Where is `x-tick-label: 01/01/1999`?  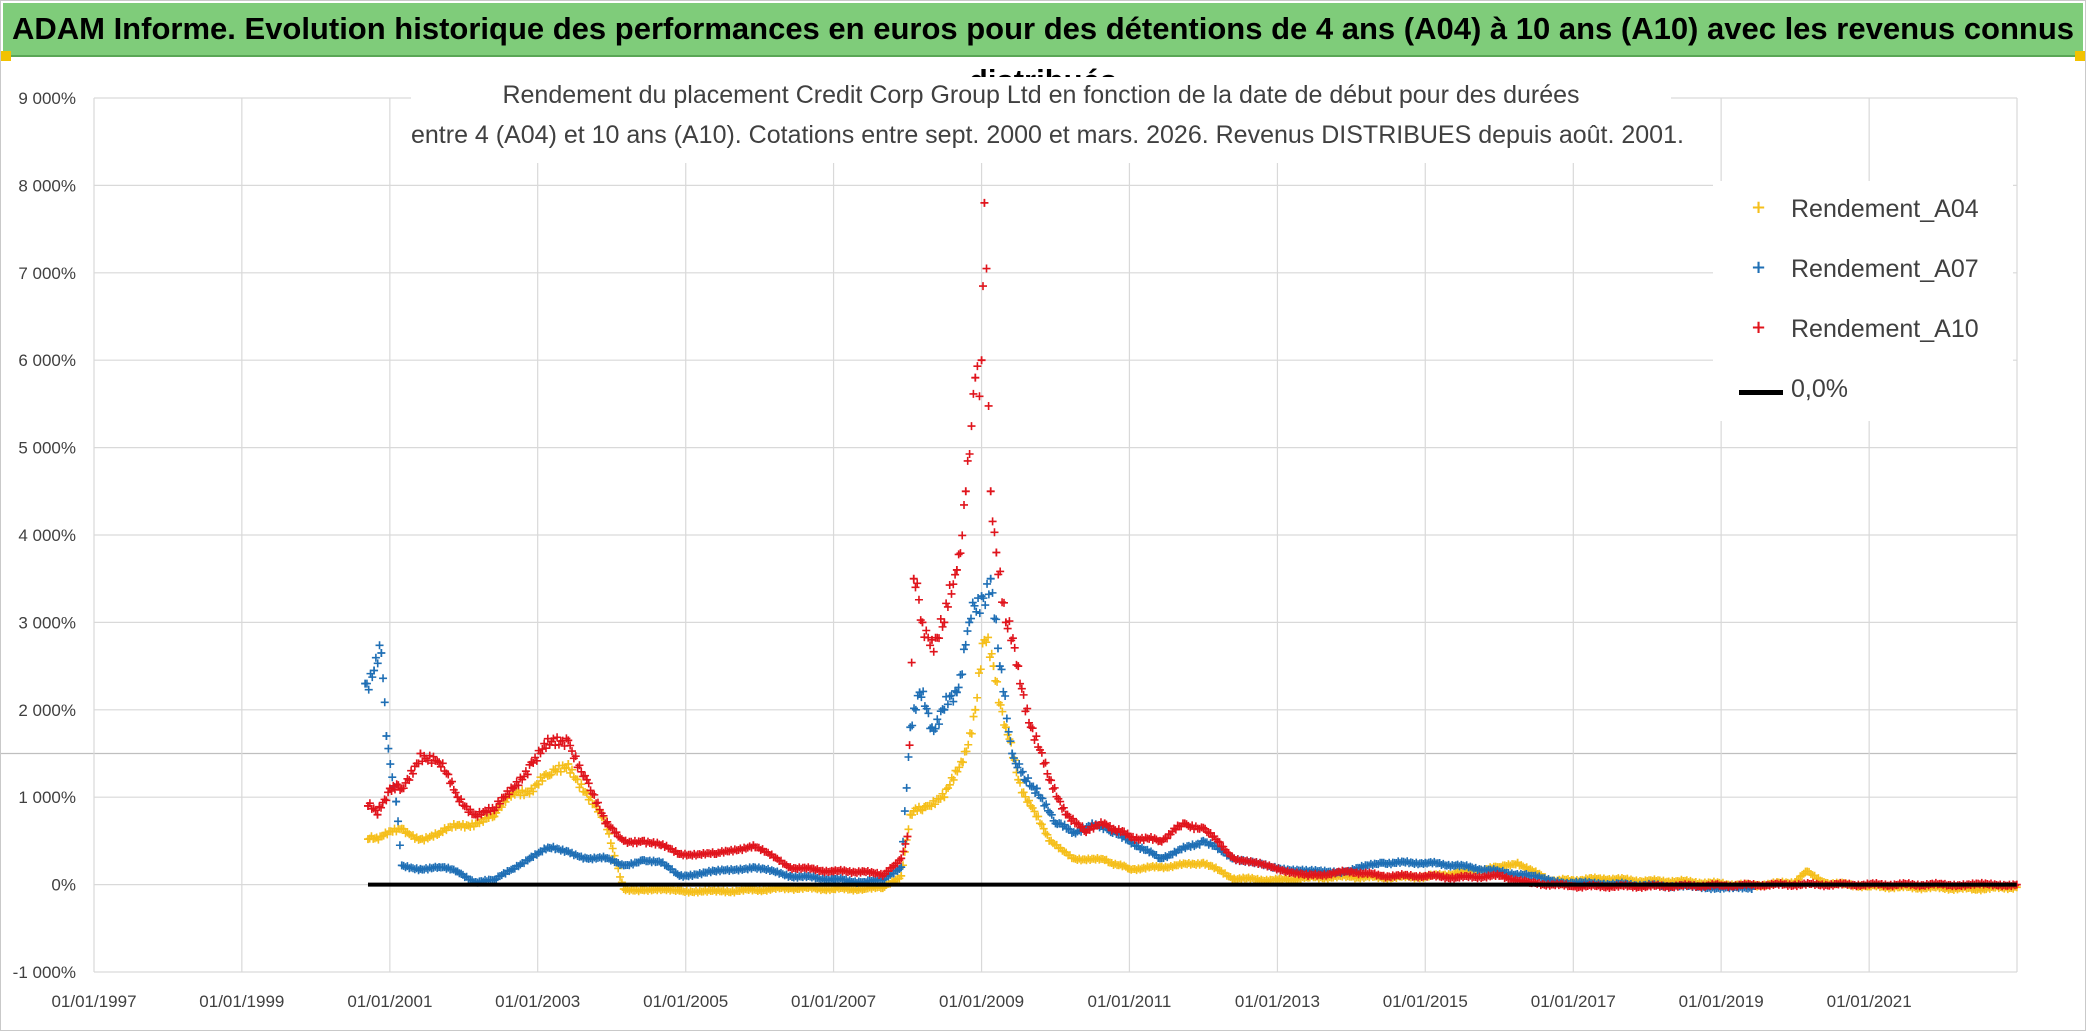
x-tick-label: 01/01/1999 is located at coordinates (241, 1001).